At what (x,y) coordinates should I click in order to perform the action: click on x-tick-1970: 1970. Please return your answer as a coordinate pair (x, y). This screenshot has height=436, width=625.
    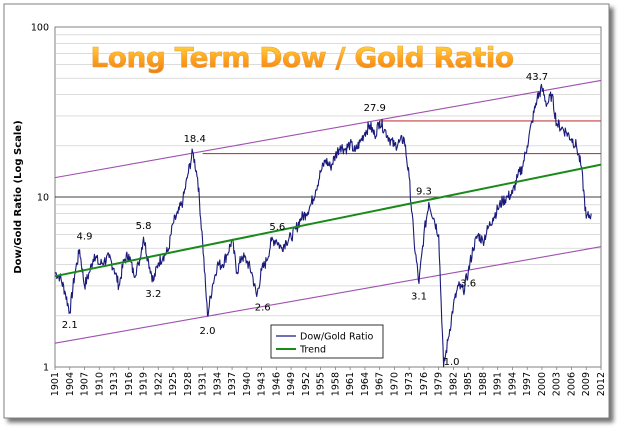
    Looking at the image, I should click on (394, 384).